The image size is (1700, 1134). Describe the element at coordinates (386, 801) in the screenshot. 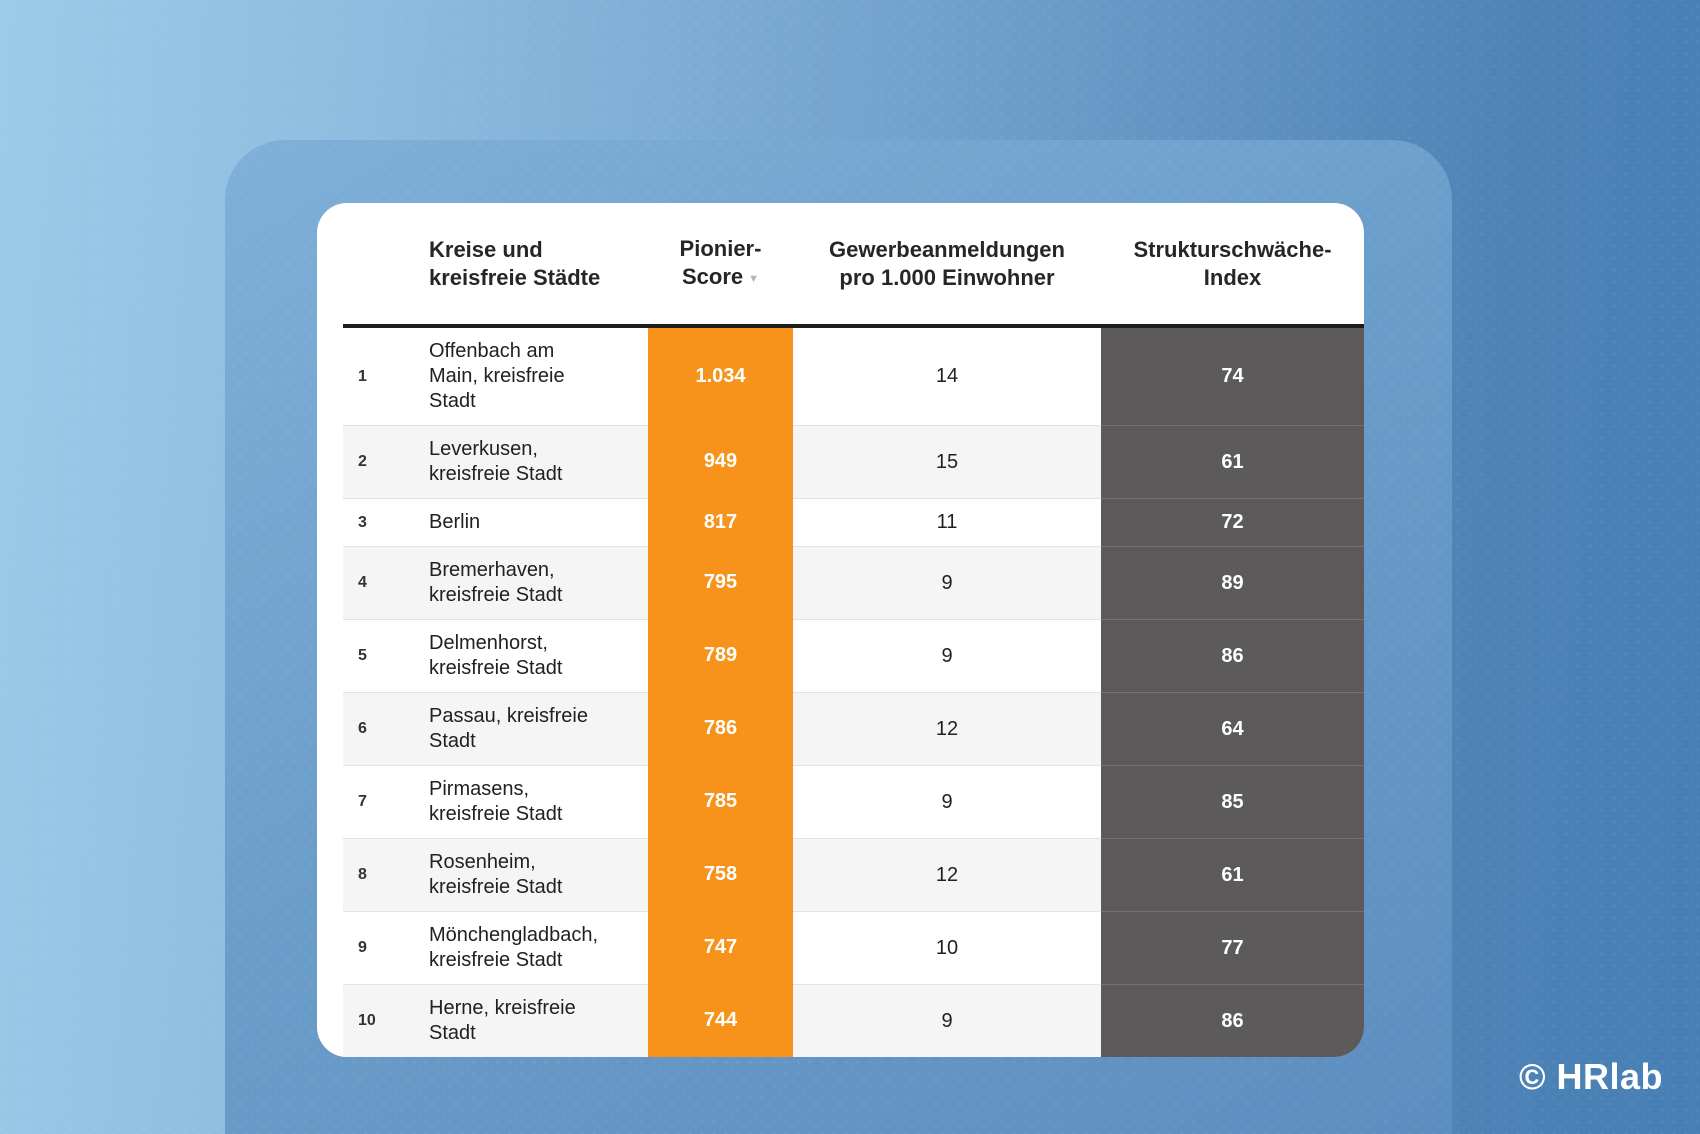

I see `rank-cell: 7` at that location.